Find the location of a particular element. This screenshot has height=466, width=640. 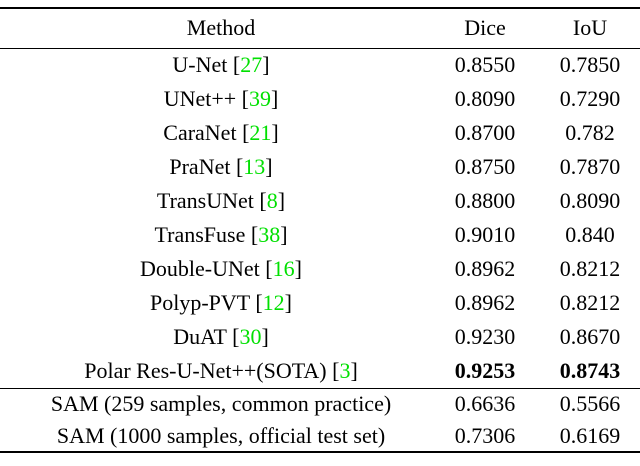

table-row: CaraNet [21] 0.8700 0.782 is located at coordinates (320, 133).